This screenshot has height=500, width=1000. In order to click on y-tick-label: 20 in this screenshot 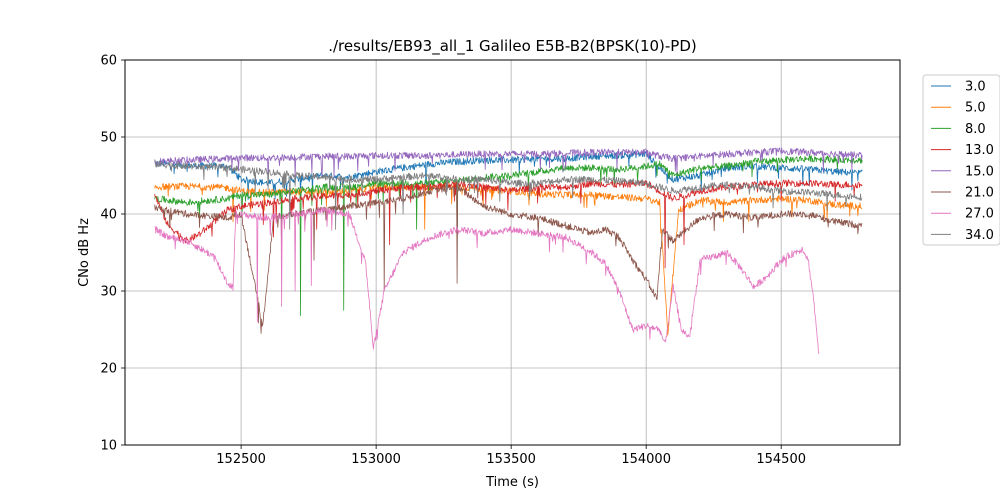, I will do `click(108, 369)`.